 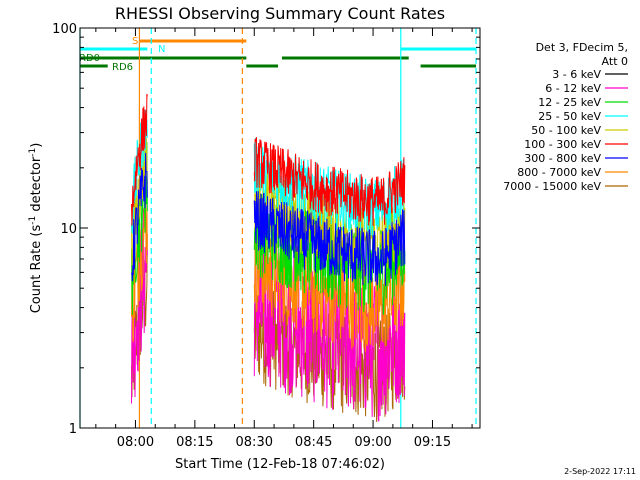 I want to click on x-tick-label: 08:15, so click(x=194, y=442).